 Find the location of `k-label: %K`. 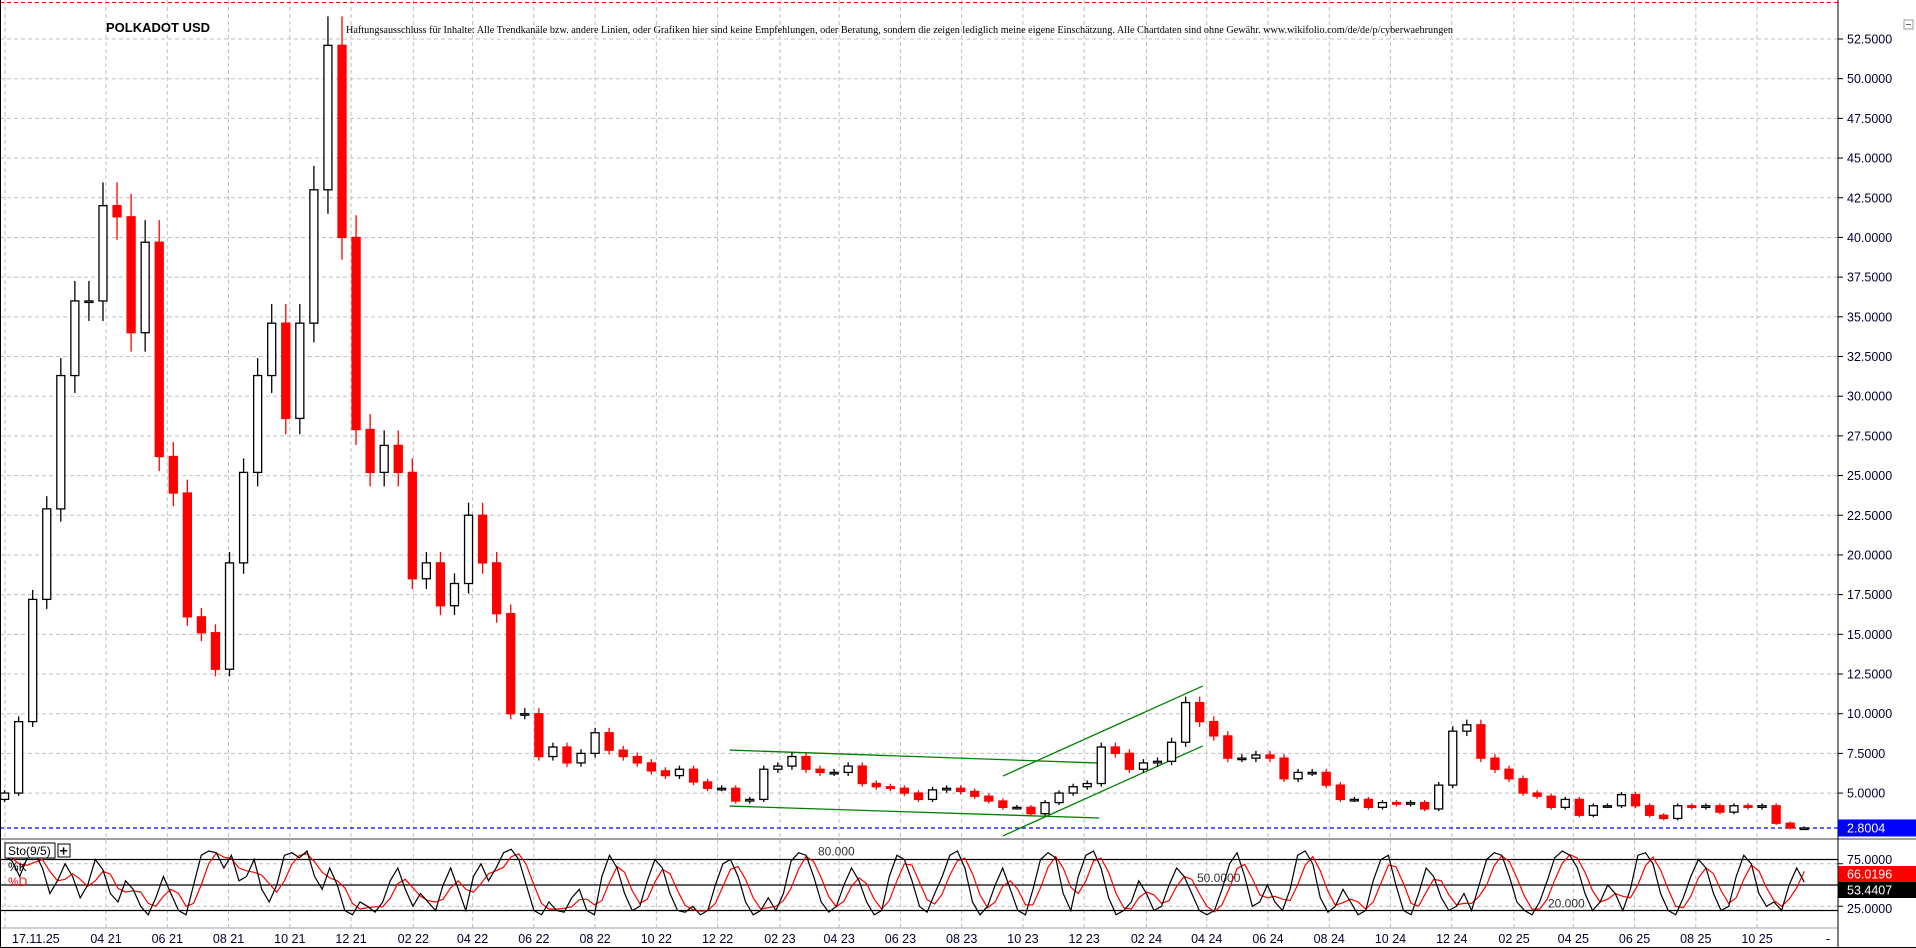

k-label: %K is located at coordinates (17, 867).